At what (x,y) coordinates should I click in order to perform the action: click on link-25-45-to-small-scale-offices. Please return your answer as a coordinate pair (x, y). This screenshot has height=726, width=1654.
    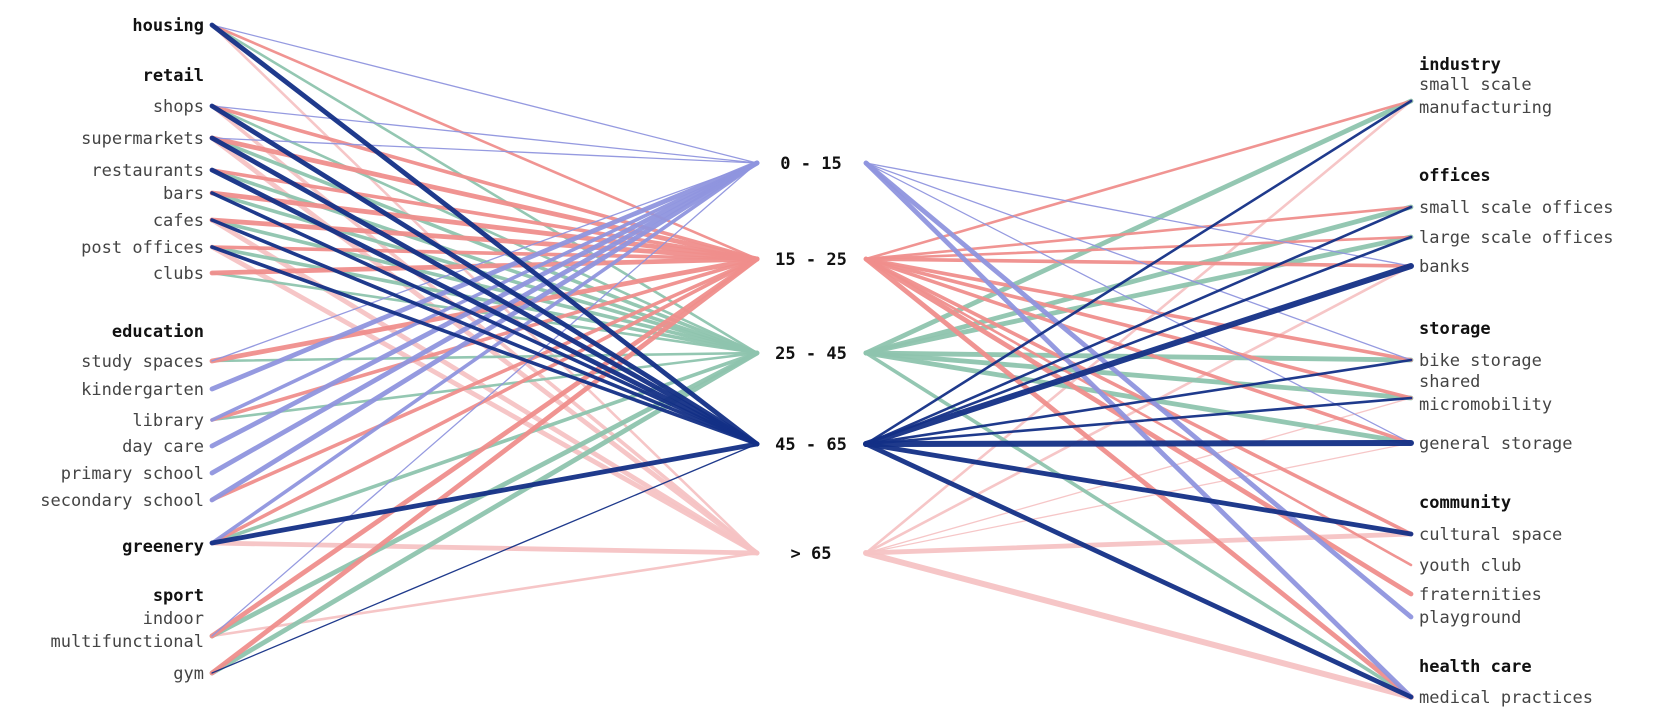
    Looking at the image, I should click on (1138, 280).